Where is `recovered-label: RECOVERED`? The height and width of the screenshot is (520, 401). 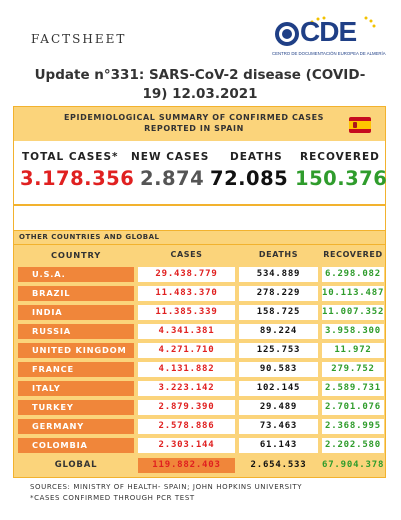
recovered-label: RECOVERED is located at coordinates (340, 157).